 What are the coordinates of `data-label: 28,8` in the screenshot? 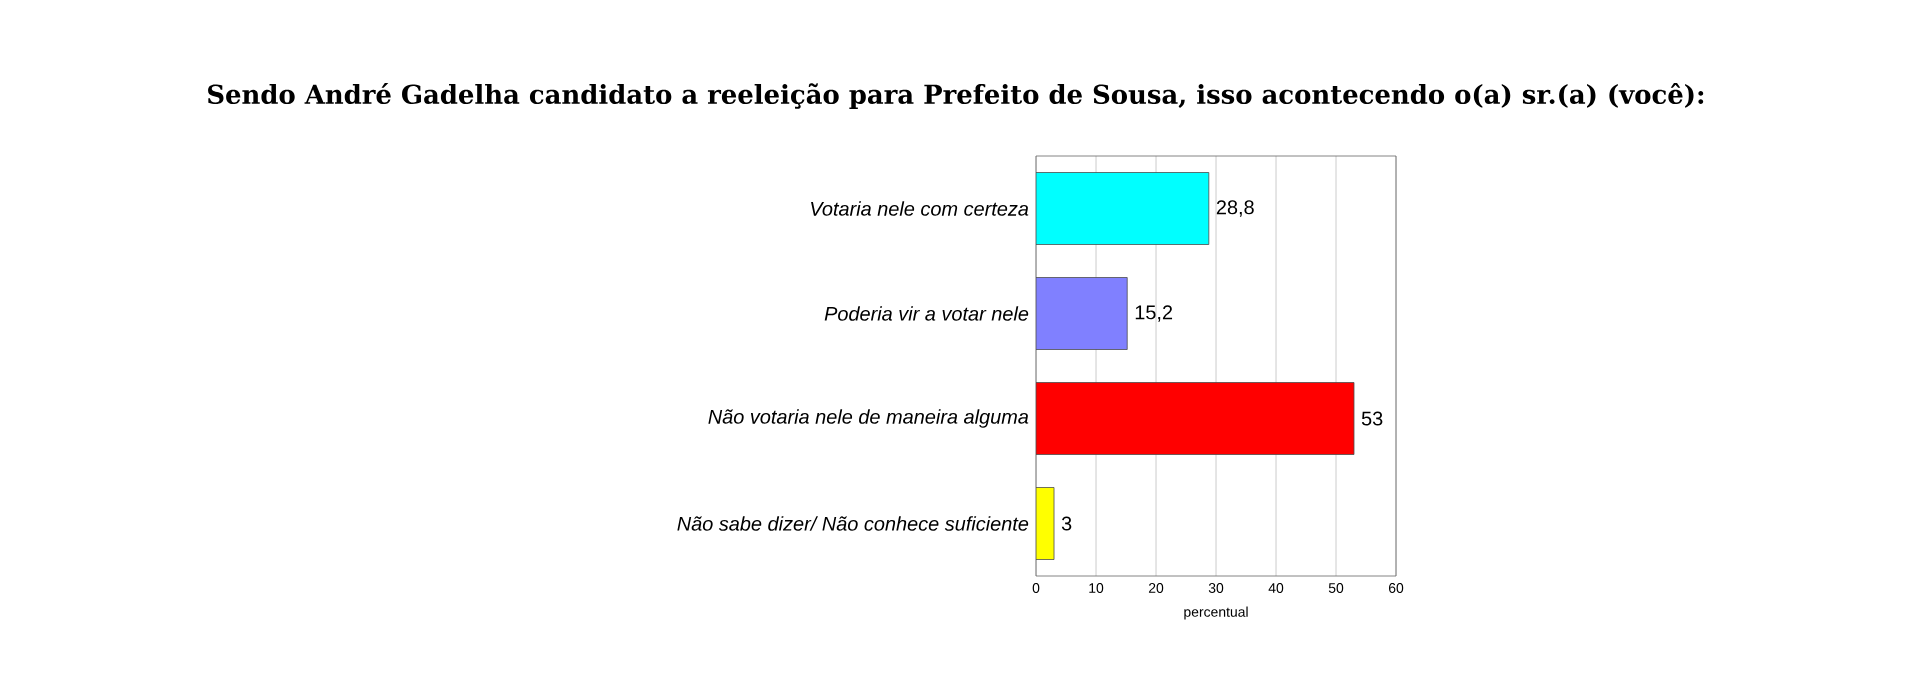 It's located at (1235, 208).